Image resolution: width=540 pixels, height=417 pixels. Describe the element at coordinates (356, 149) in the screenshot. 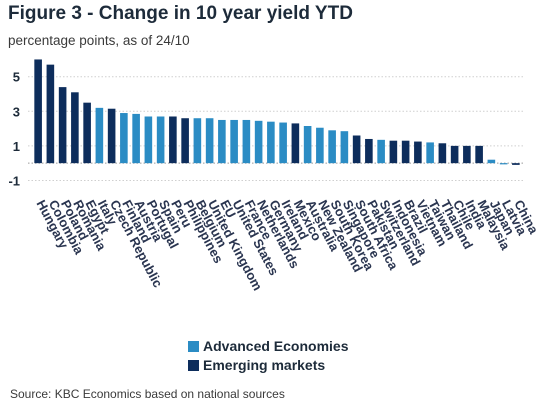

I see `bar-south-africa` at that location.